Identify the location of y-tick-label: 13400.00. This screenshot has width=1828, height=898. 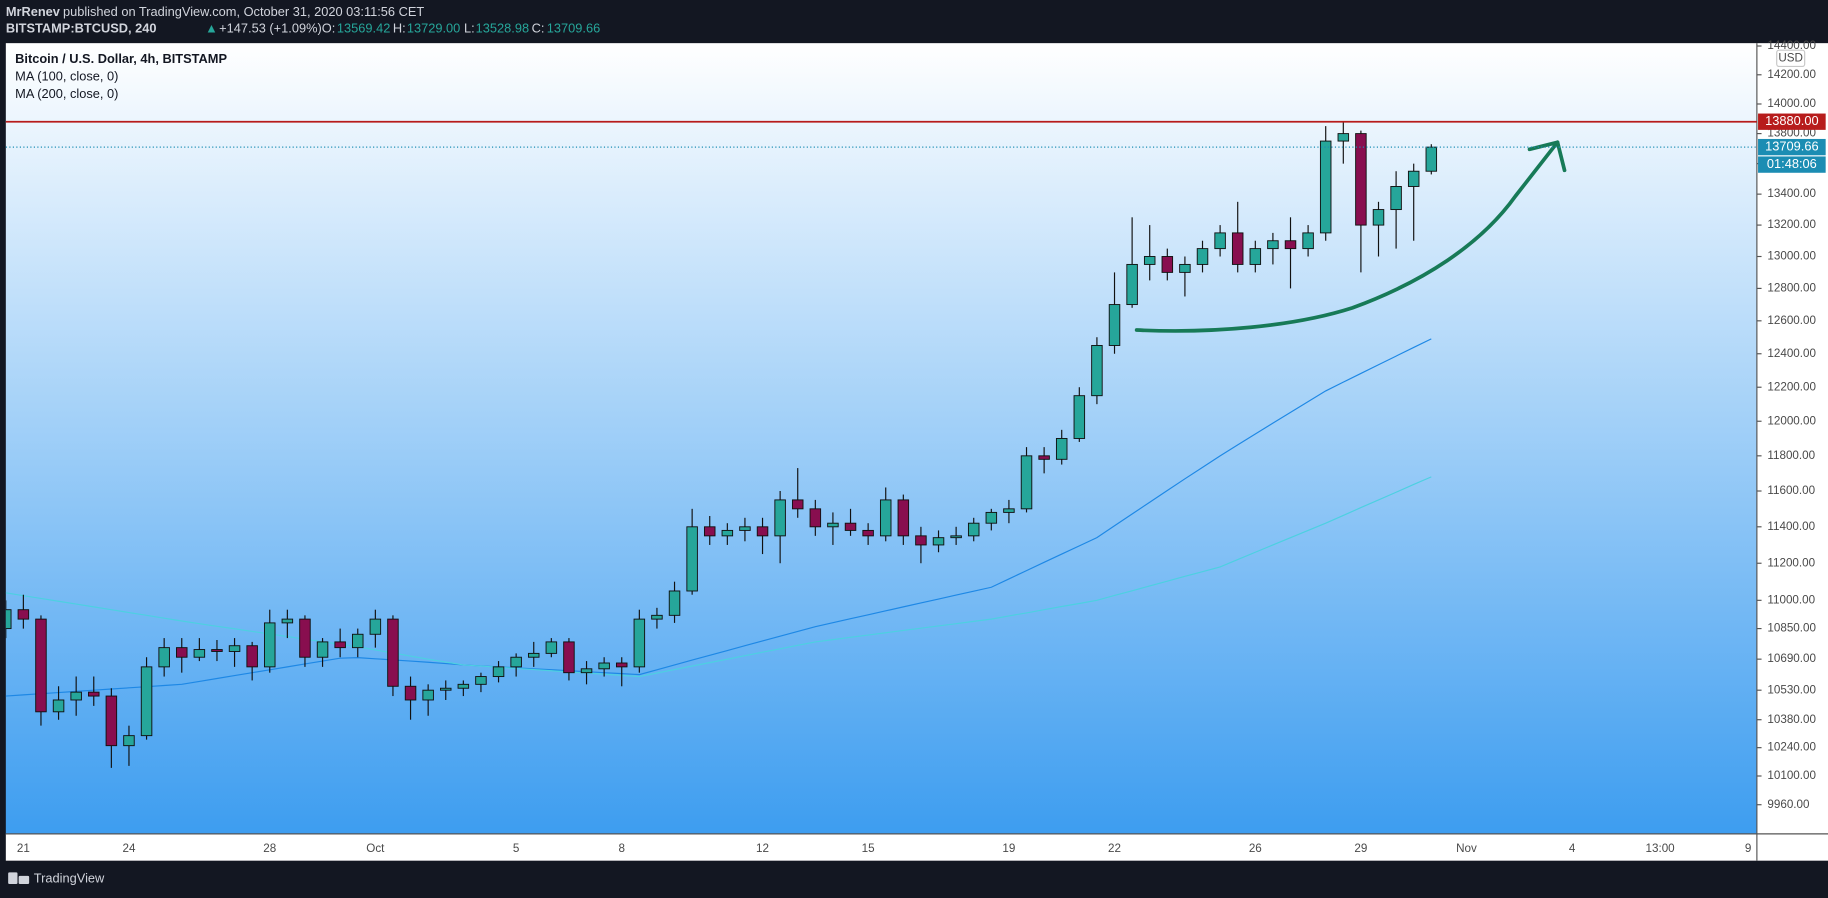
(1791, 193).